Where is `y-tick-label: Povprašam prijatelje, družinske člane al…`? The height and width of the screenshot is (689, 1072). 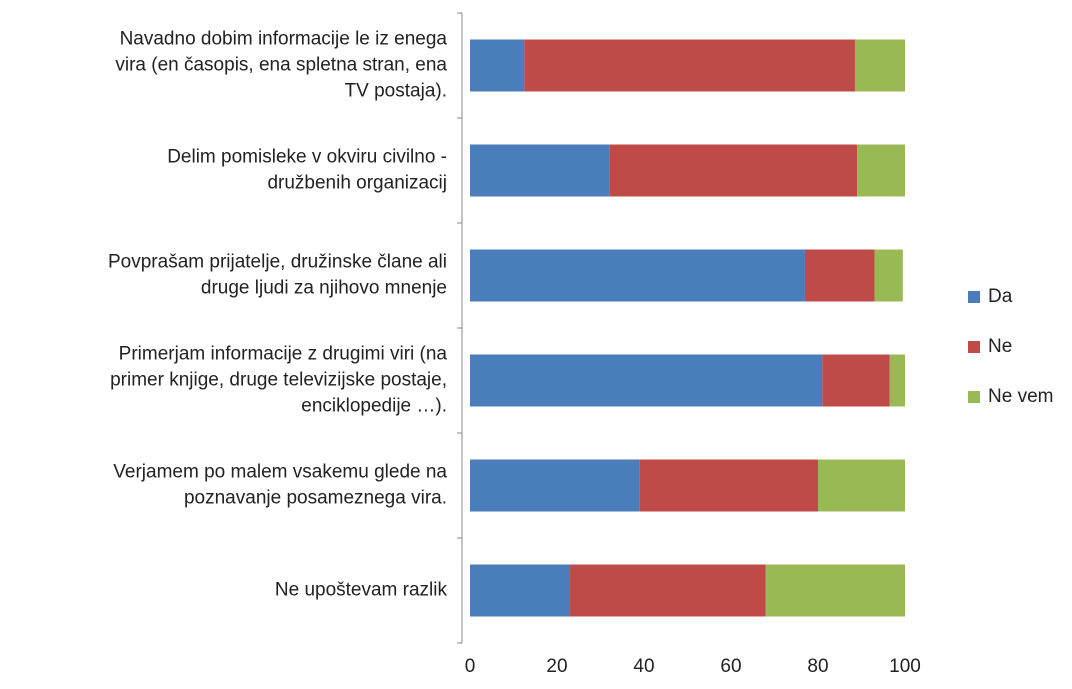
y-tick-label: Povprašam prijatelje, družinske člane al… is located at coordinates (277, 262).